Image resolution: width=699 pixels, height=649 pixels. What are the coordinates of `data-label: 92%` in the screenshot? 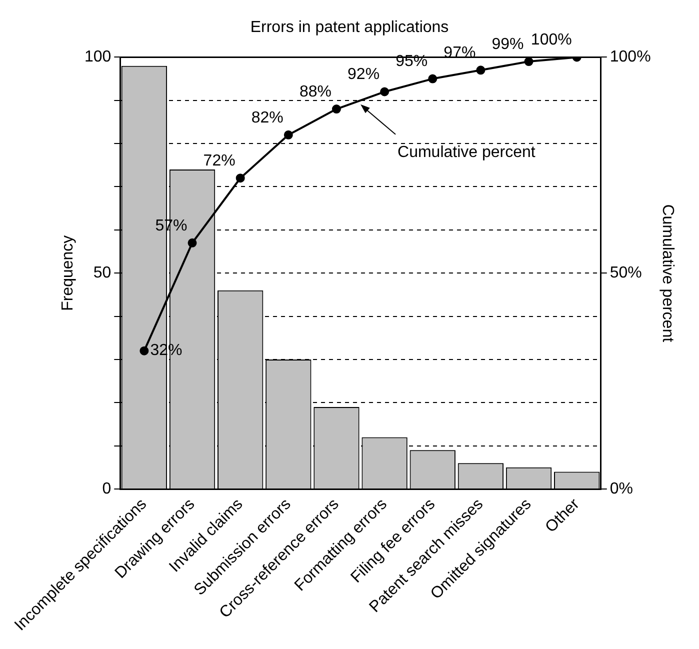 It's located at (364, 75).